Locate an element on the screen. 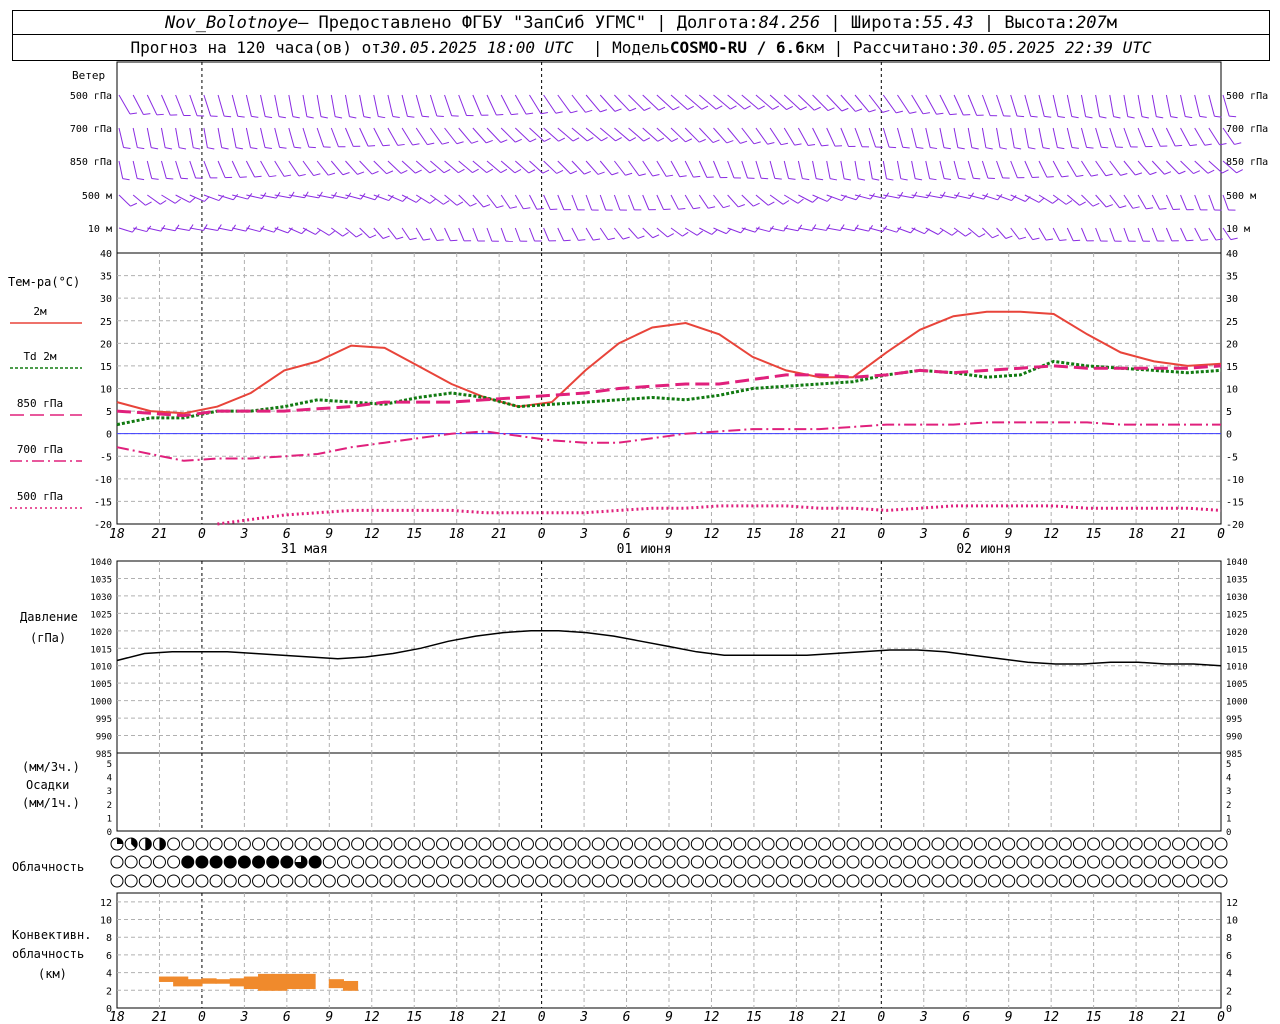 This screenshot has width=1280, height=1024. pres-ytick: 1030 is located at coordinates (101, 598).